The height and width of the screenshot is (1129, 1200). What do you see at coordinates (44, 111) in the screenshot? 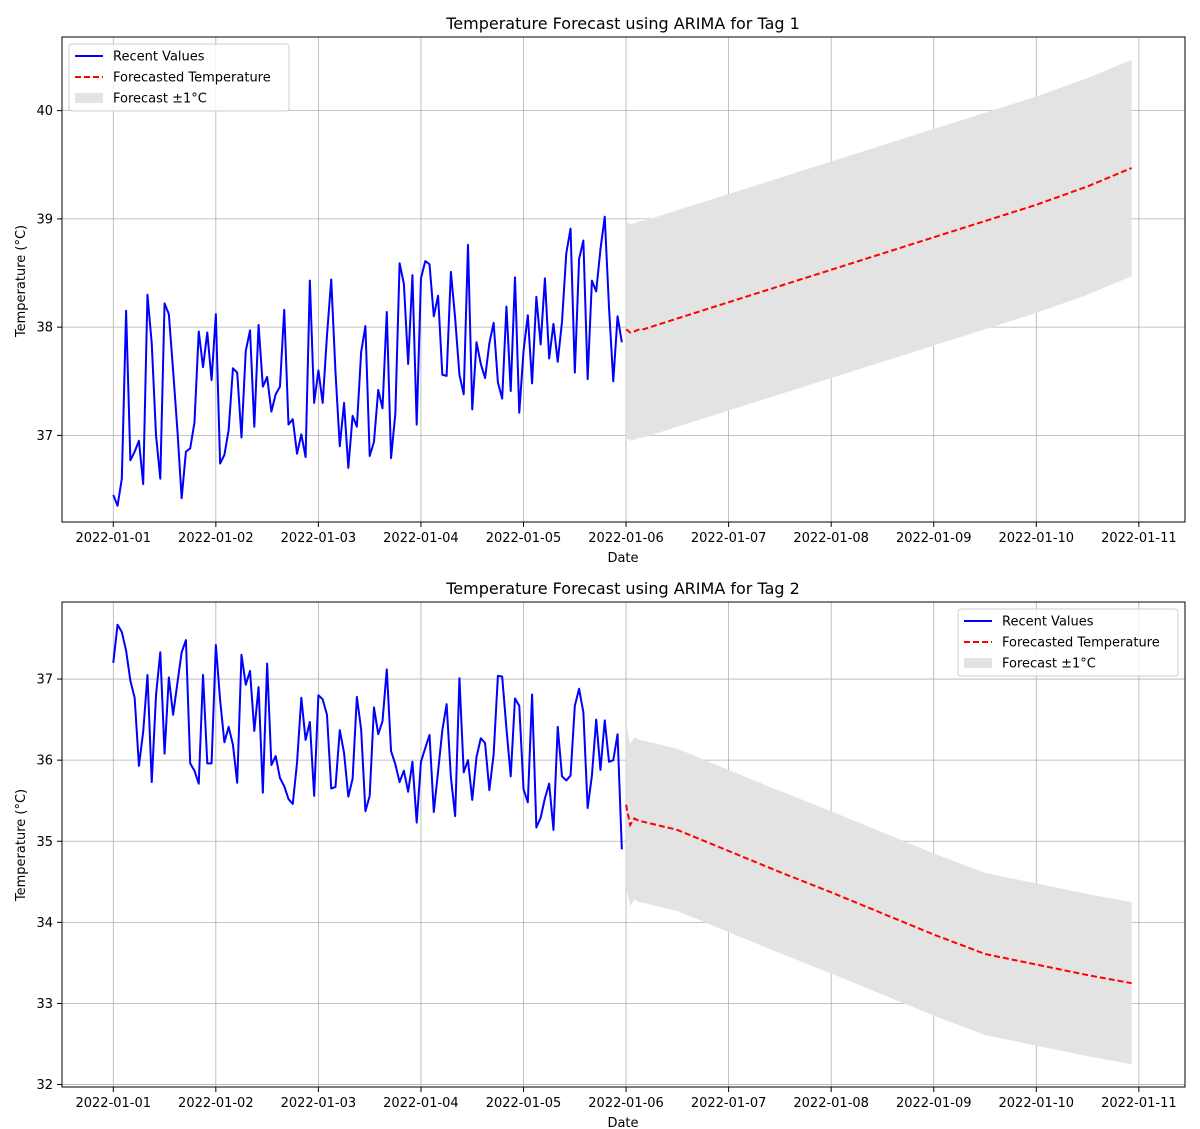
I see `y-tick-label: 40` at bounding box center [44, 111].